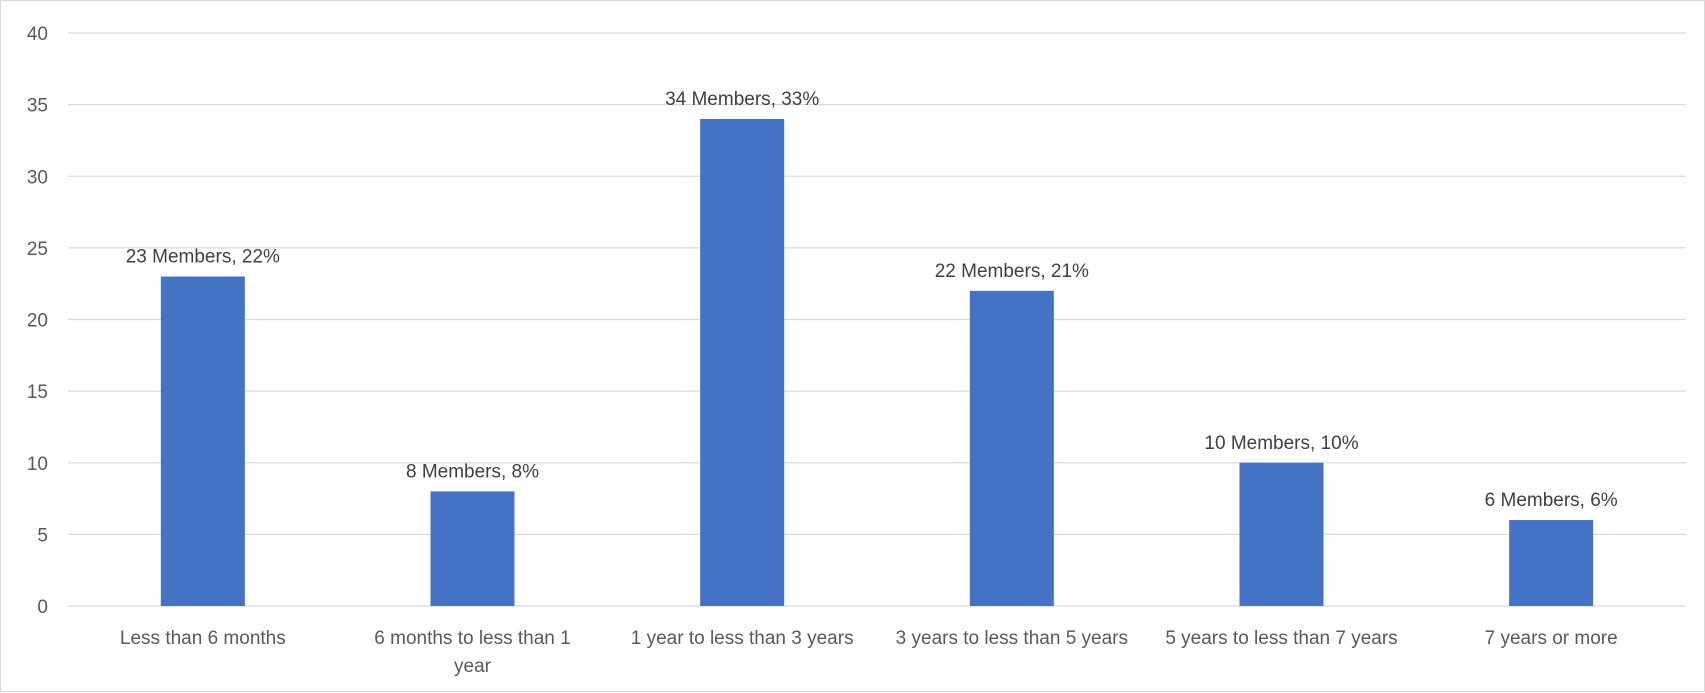 Image resolution: width=1705 pixels, height=693 pixels. Describe the element at coordinates (473, 666) in the screenshot. I see `x-category-label: year` at that location.